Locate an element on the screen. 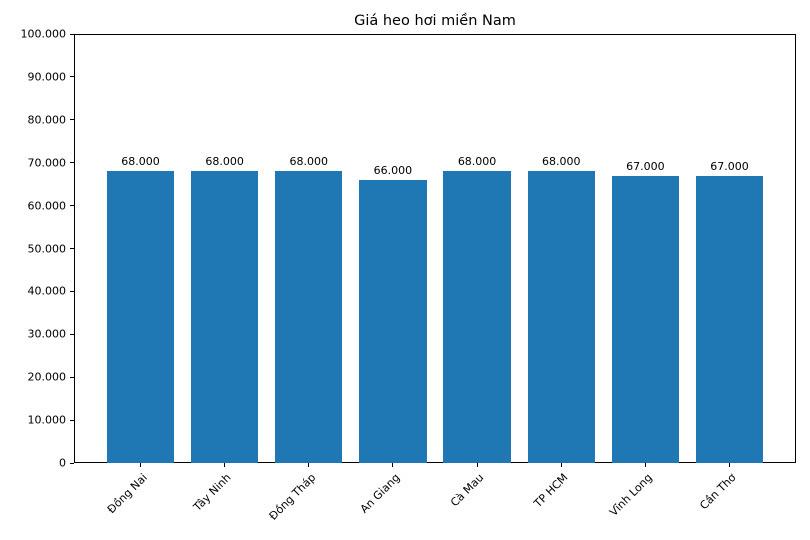 This screenshot has height=540, width=810. x-tick-label: Đồng Nai is located at coordinates (127, 494).